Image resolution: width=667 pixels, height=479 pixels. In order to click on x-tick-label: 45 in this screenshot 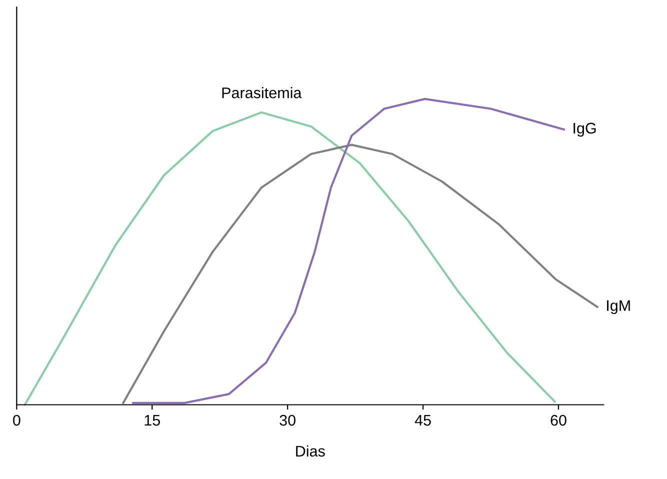, I will do `click(422, 420)`.